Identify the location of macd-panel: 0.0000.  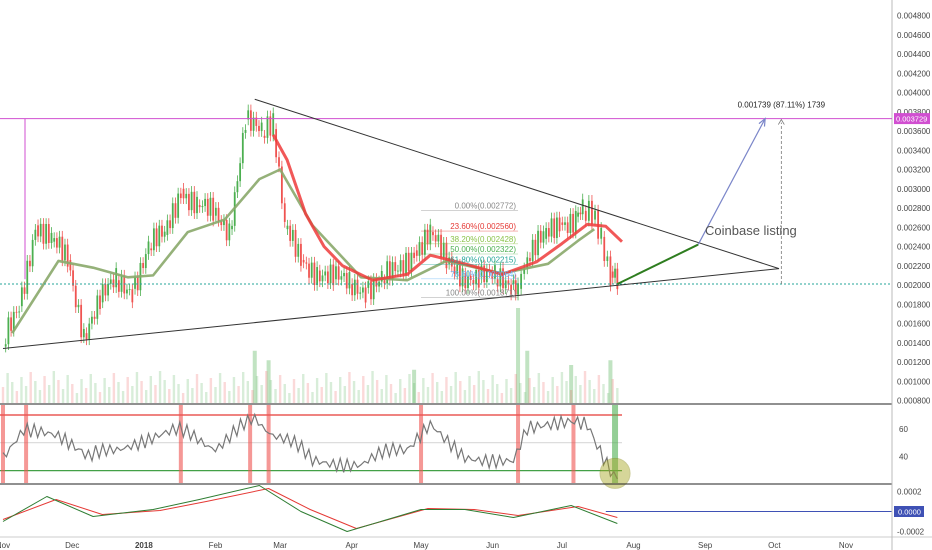
(463, 508).